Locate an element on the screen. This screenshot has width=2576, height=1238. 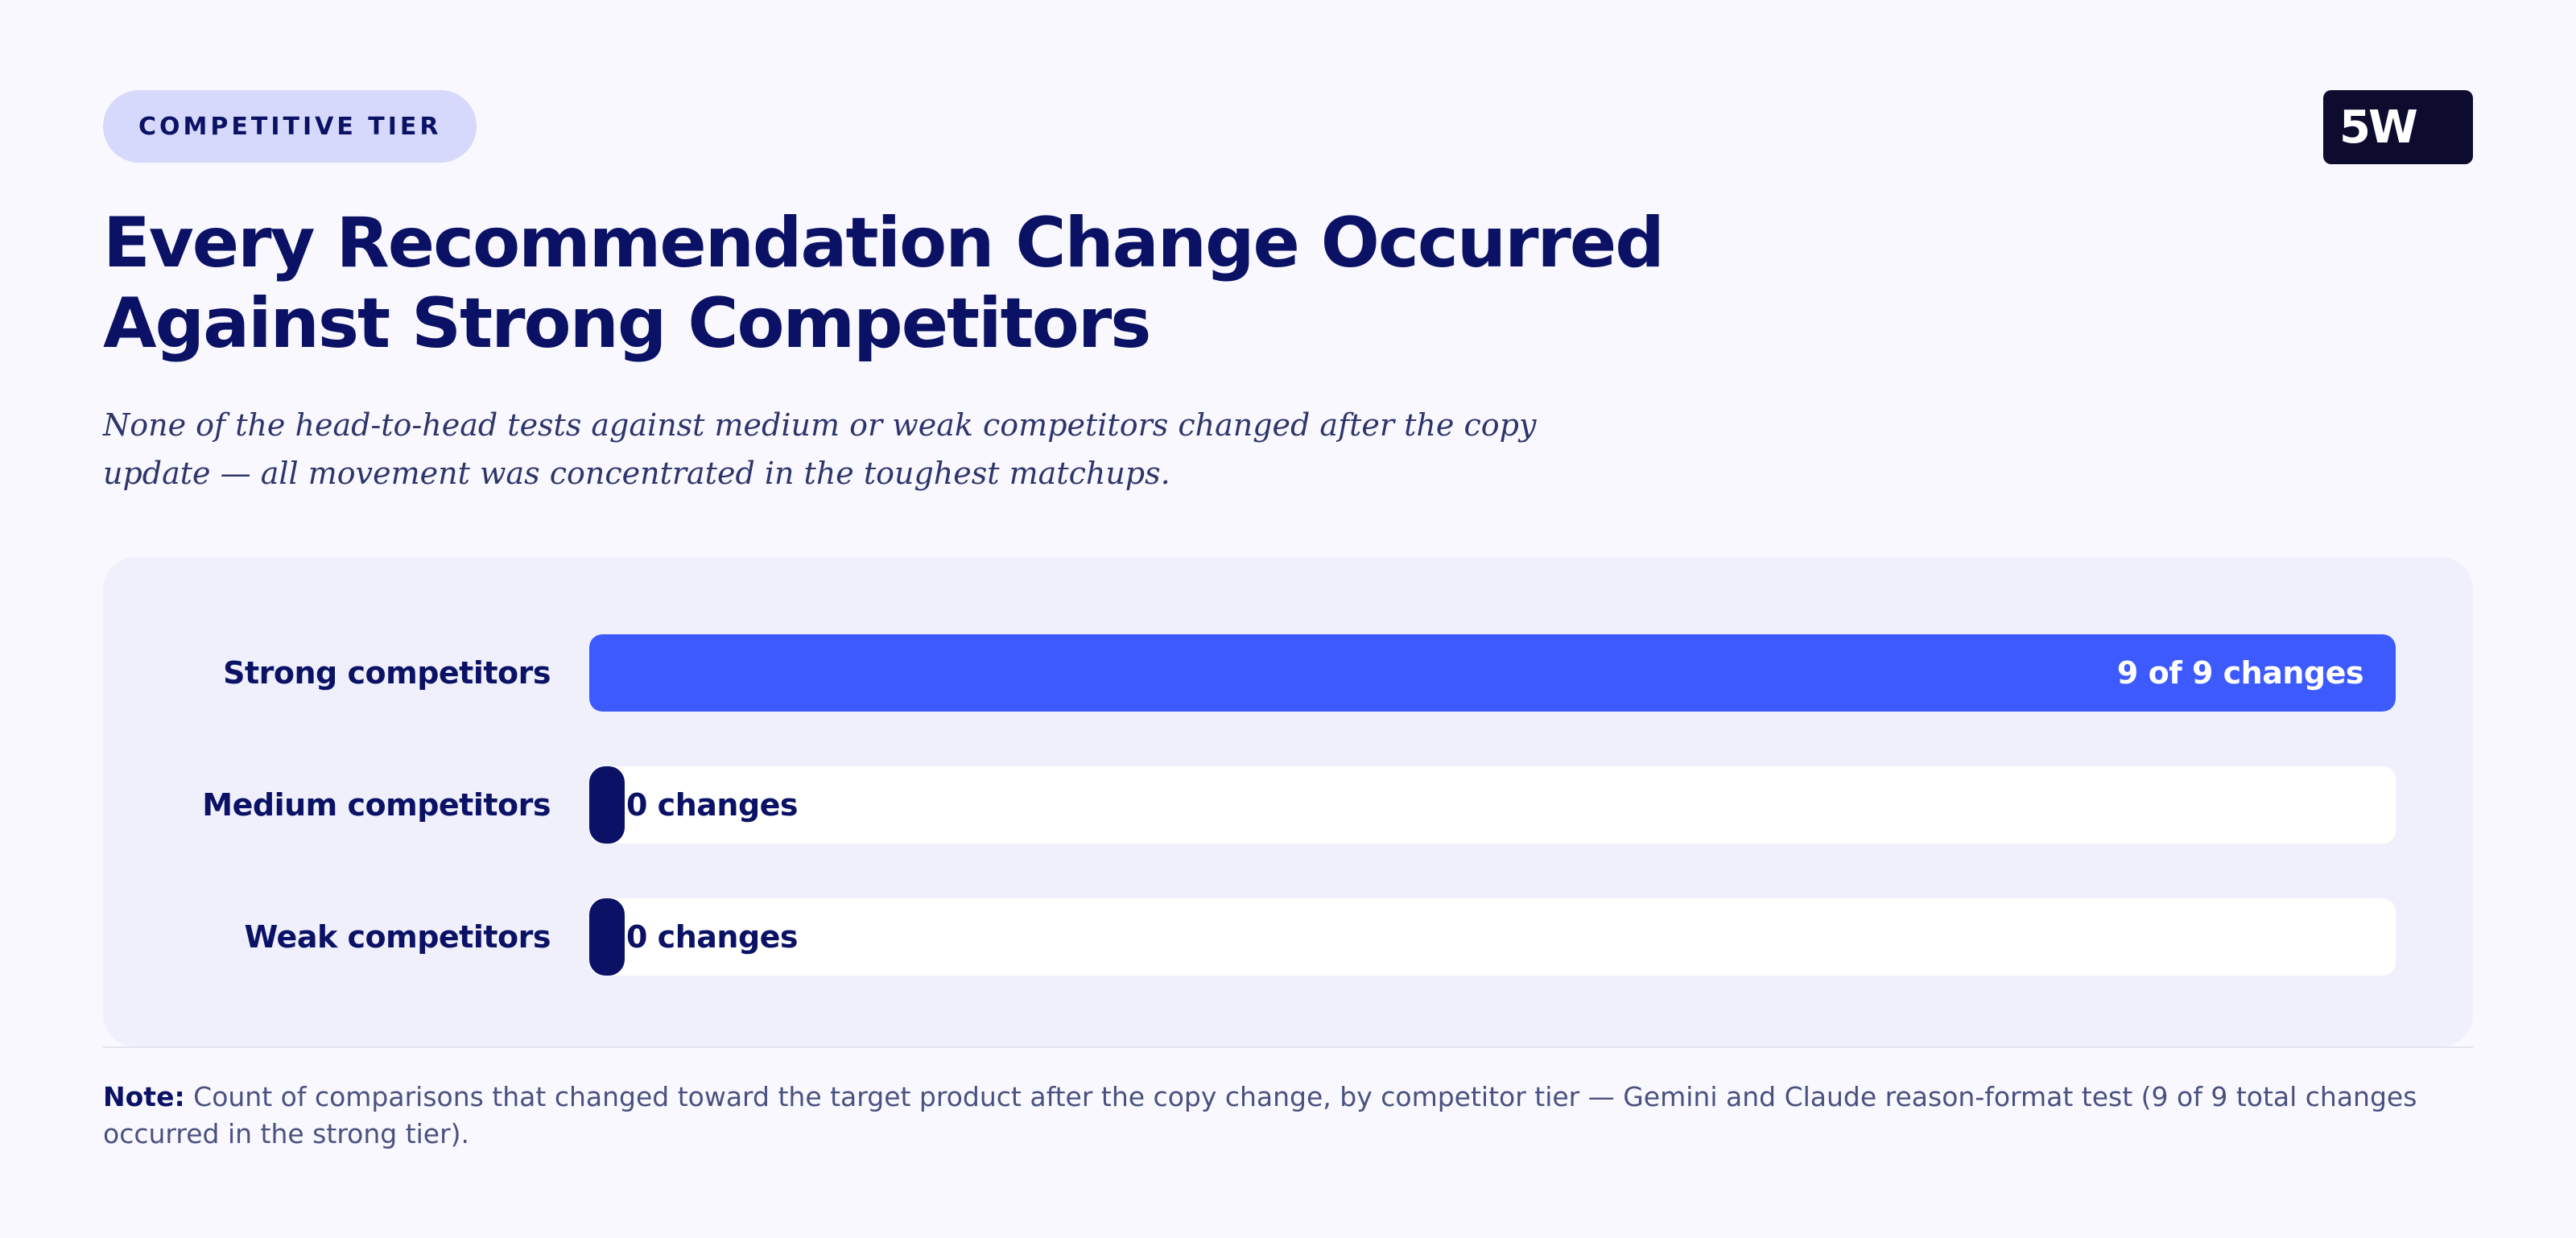
bar-track: 9 of 9 changes is located at coordinates (1492, 673).